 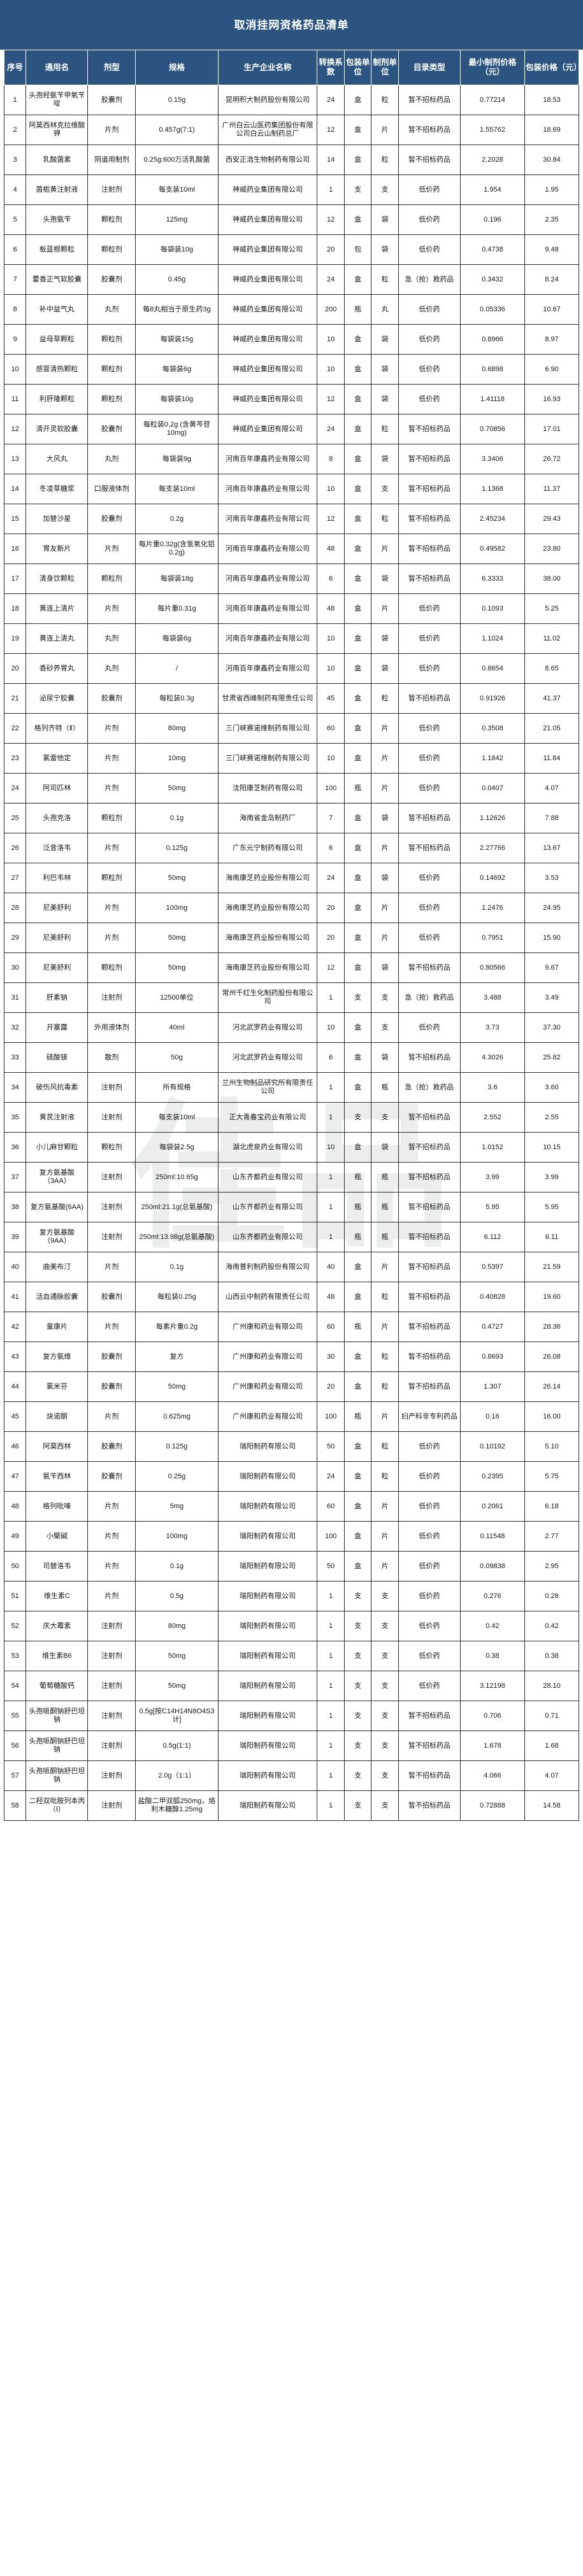 What do you see at coordinates (57, 1237) in the screenshot?
I see `cell-name: 复方氨基酸（9AA）` at bounding box center [57, 1237].